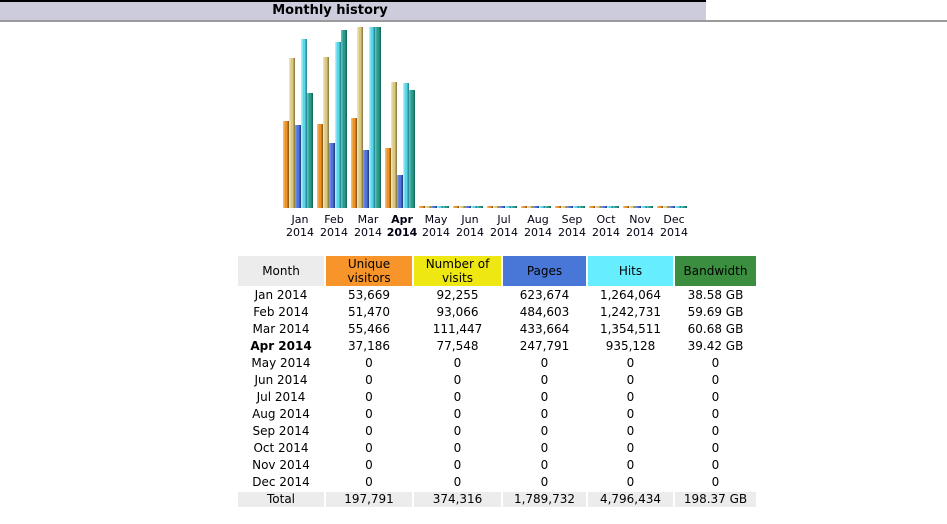 The height and width of the screenshot is (524, 947). Describe the element at coordinates (281, 295) in the screenshot. I see `month-cell: Jan 2014` at that location.